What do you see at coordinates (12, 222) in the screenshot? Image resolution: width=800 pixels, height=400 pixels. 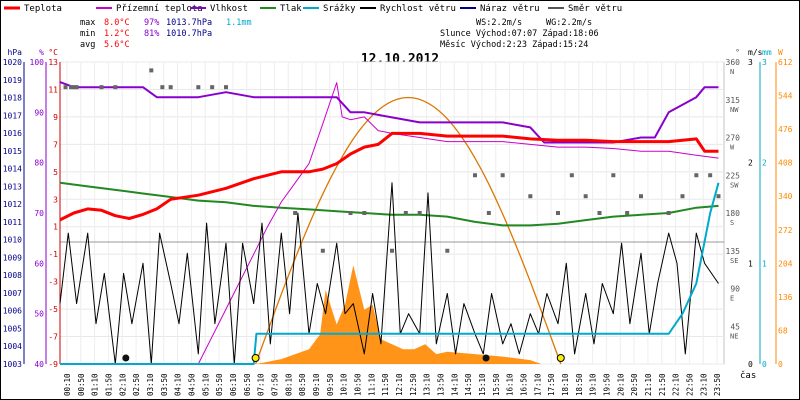 I see `hpa-tick-label: 1011` at bounding box center [12, 222].